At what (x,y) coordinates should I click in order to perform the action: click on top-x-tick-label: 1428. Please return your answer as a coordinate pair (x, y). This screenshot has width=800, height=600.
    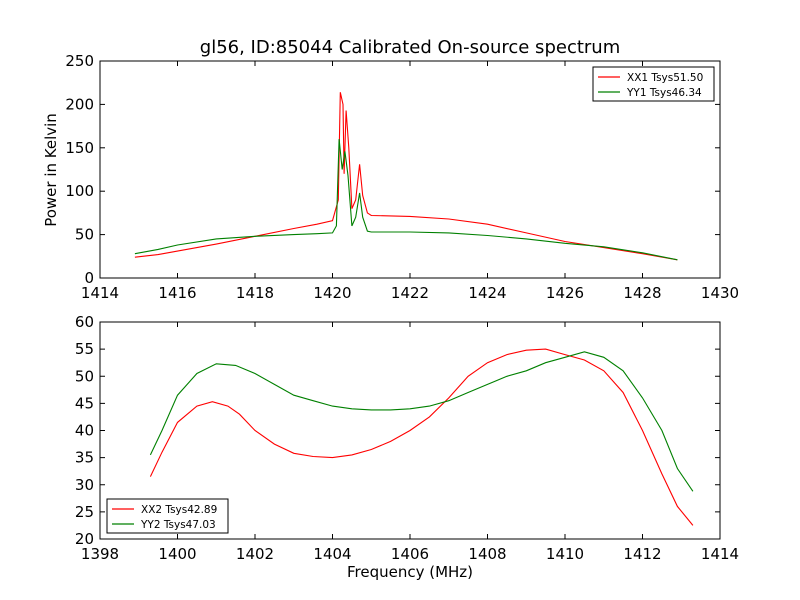
    Looking at the image, I should click on (642, 293).